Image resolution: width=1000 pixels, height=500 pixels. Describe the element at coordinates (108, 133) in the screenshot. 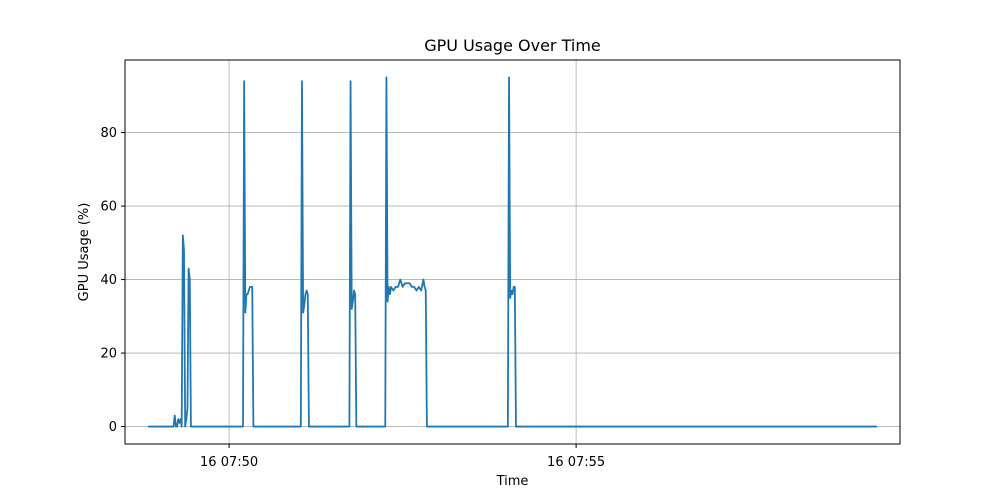

I see `y-tick-label: 80` at that location.